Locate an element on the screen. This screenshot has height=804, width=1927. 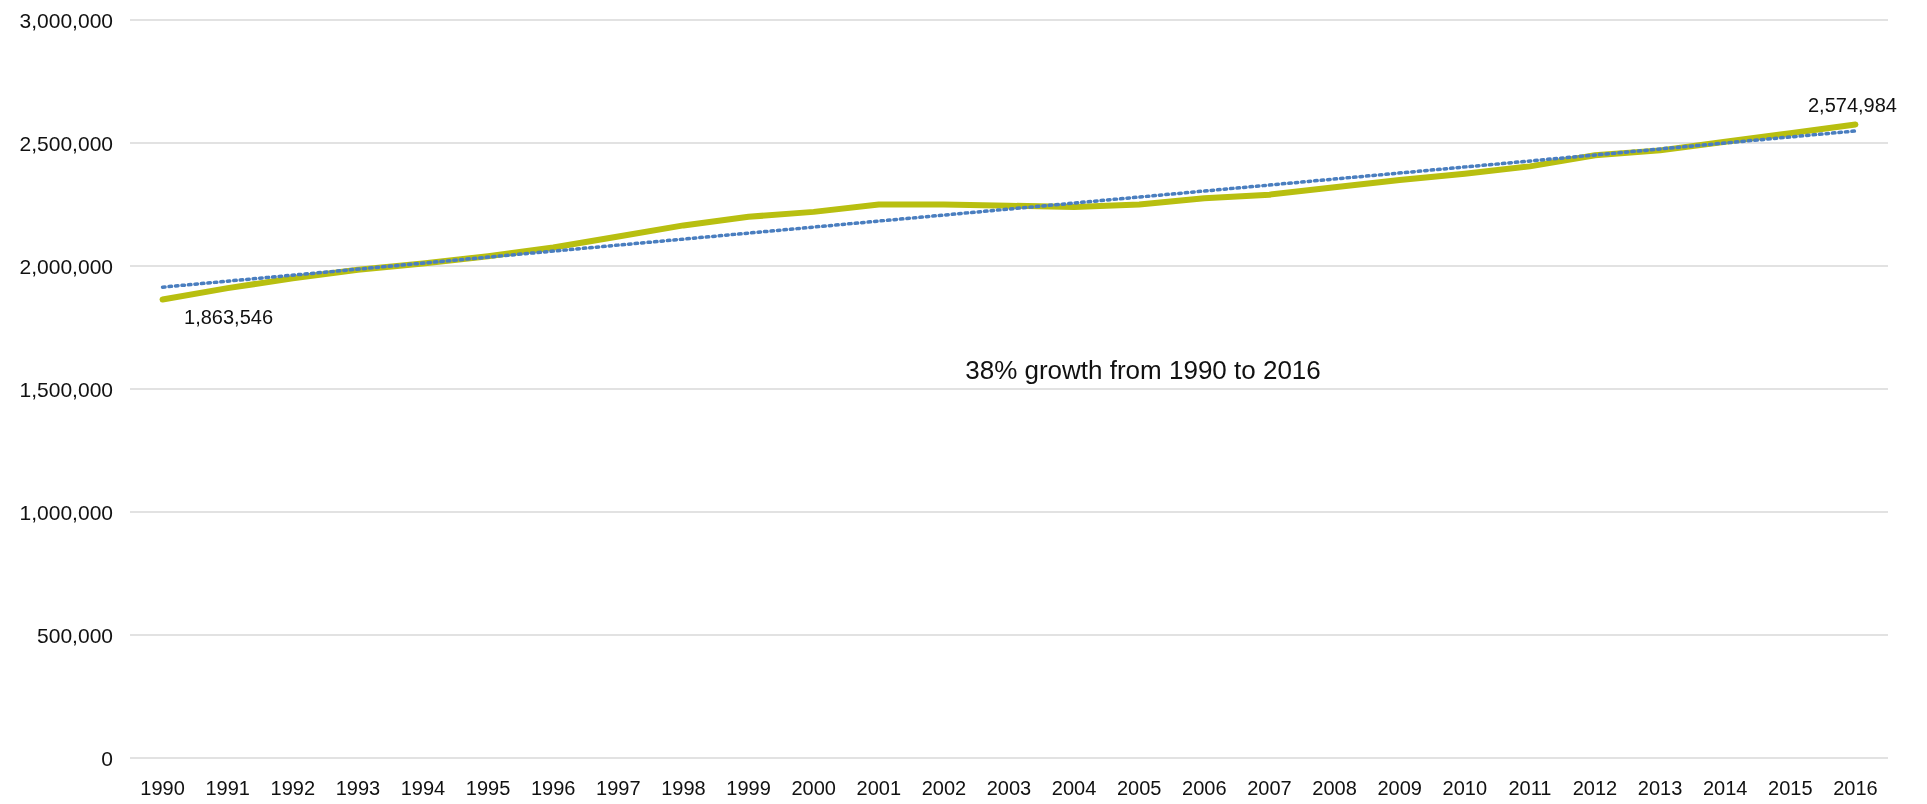
x-tick-label: 2014 is located at coordinates (1725, 788).